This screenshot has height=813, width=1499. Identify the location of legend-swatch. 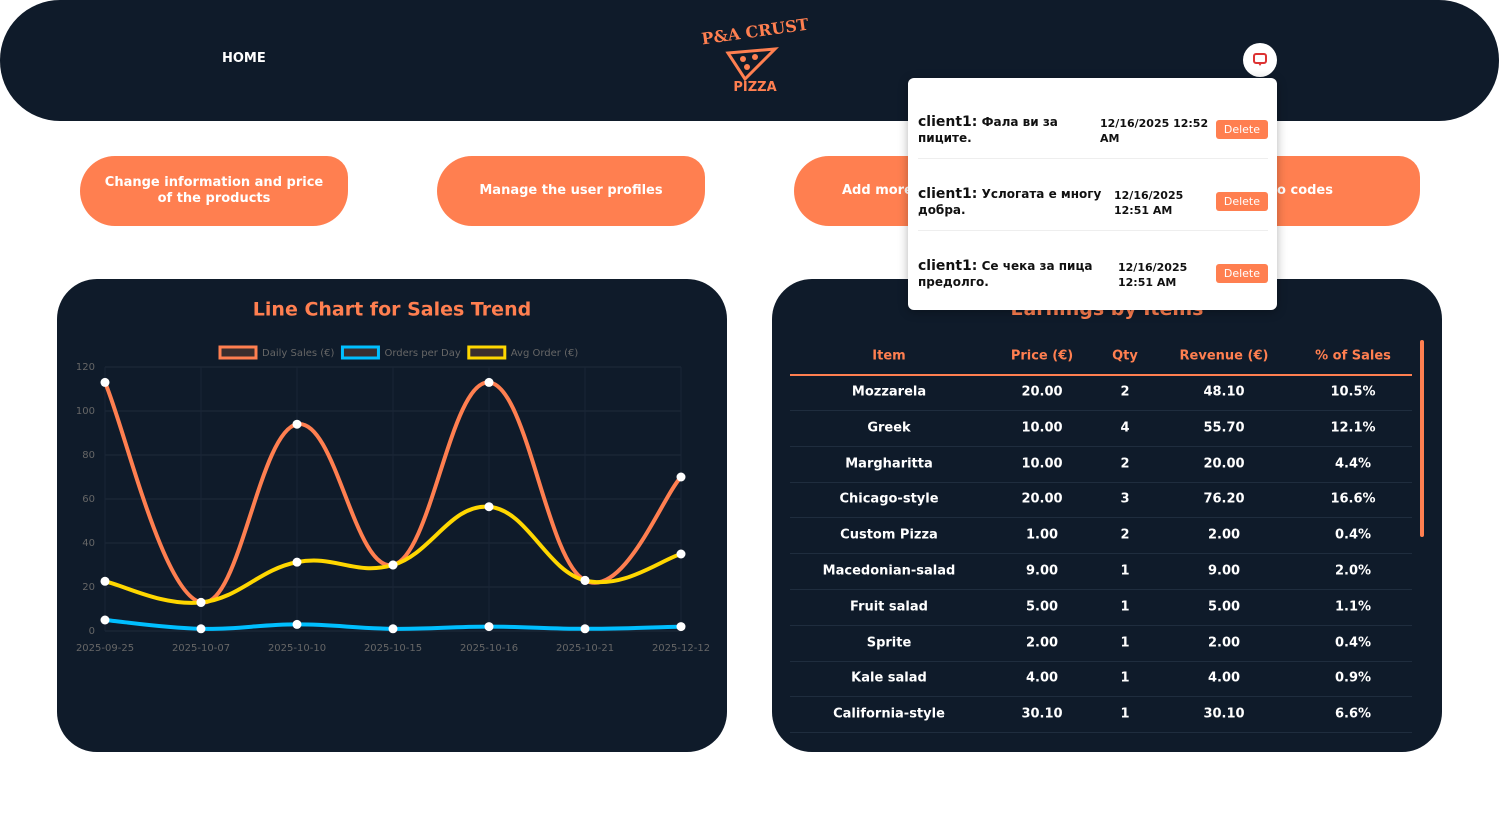
(487, 352).